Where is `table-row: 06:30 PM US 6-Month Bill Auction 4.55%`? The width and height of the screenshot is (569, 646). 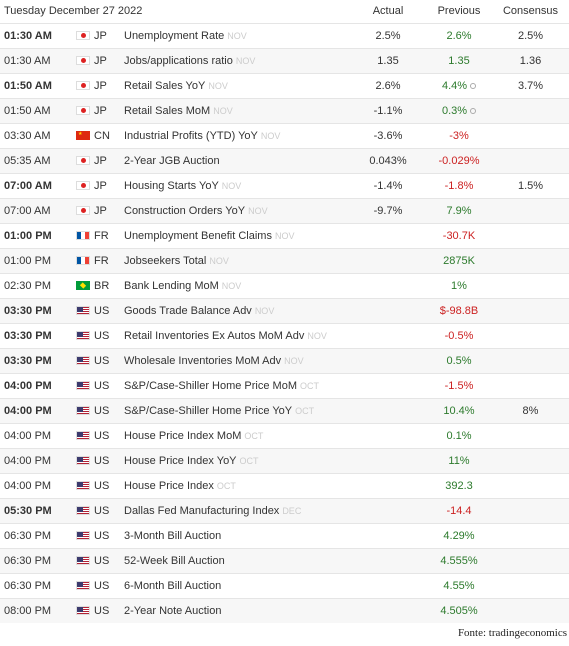 table-row: 06:30 PM US 6-Month Bill Auction 4.55% is located at coordinates (284, 585).